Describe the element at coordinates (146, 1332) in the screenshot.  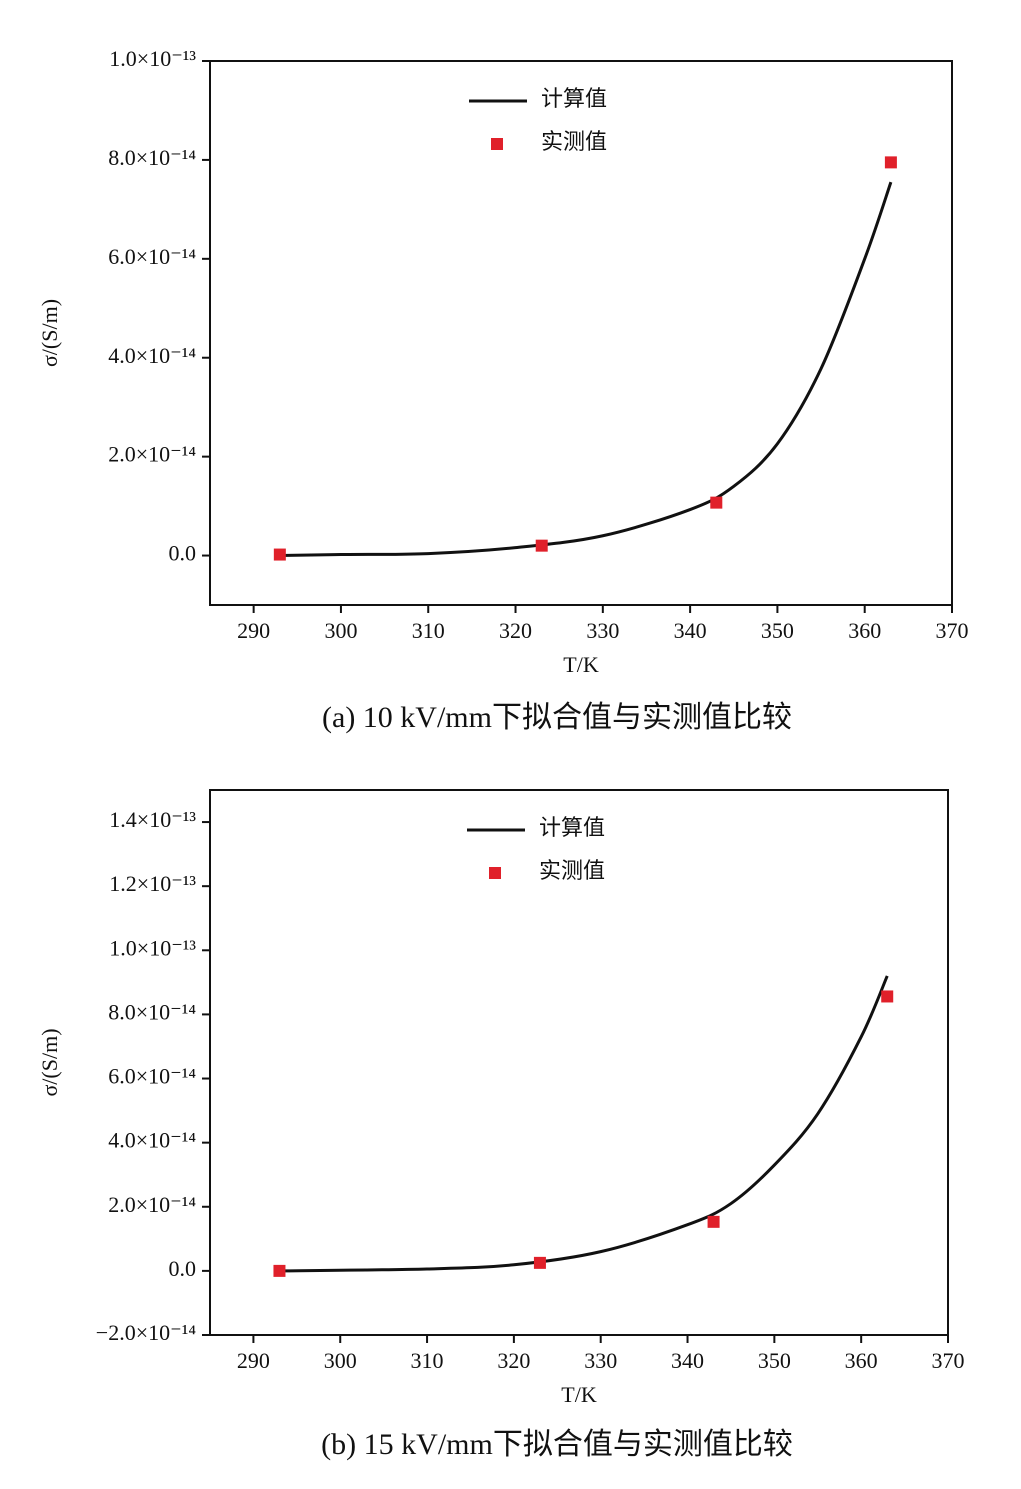
I see `y-tick-label: −2.0×10⁻¹⁴` at that location.